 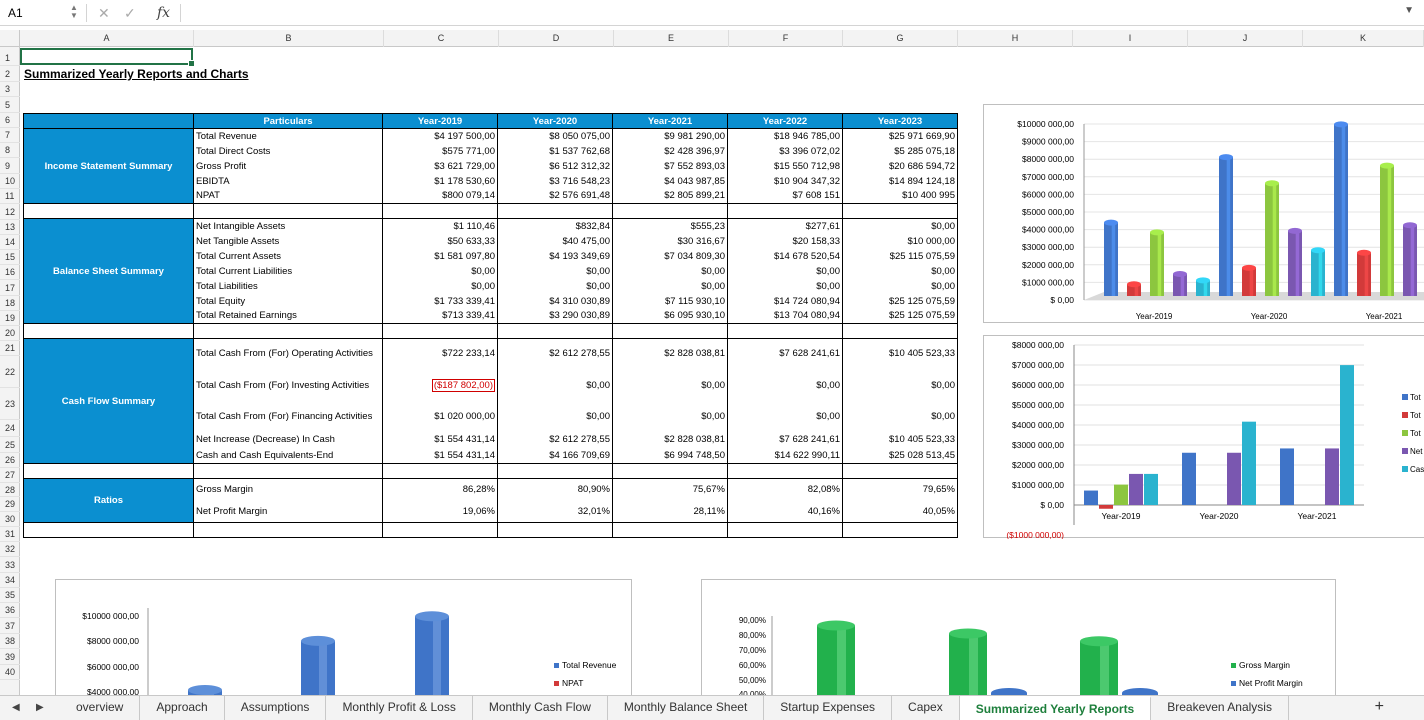 What do you see at coordinates (100, 708) in the screenshot?
I see `sheet-tab: overview` at bounding box center [100, 708].